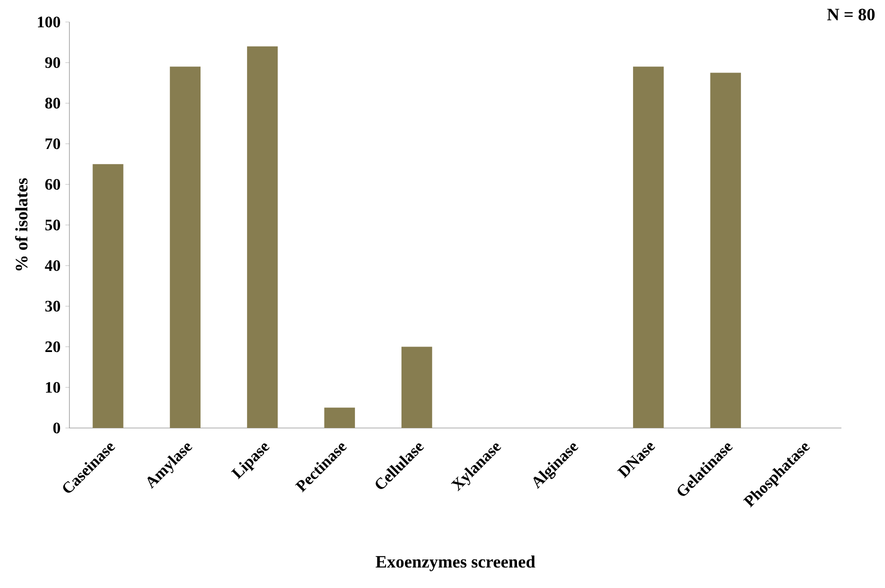  I want to click on text: N = 80, so click(851, 14).